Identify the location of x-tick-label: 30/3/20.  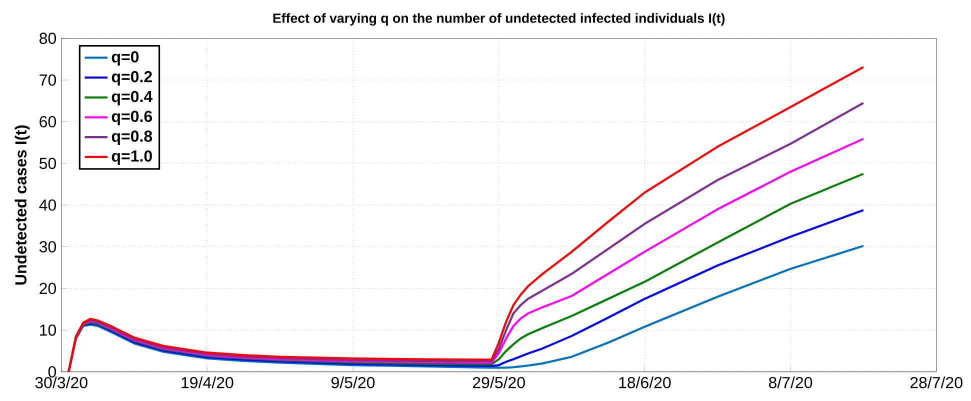
(61, 382).